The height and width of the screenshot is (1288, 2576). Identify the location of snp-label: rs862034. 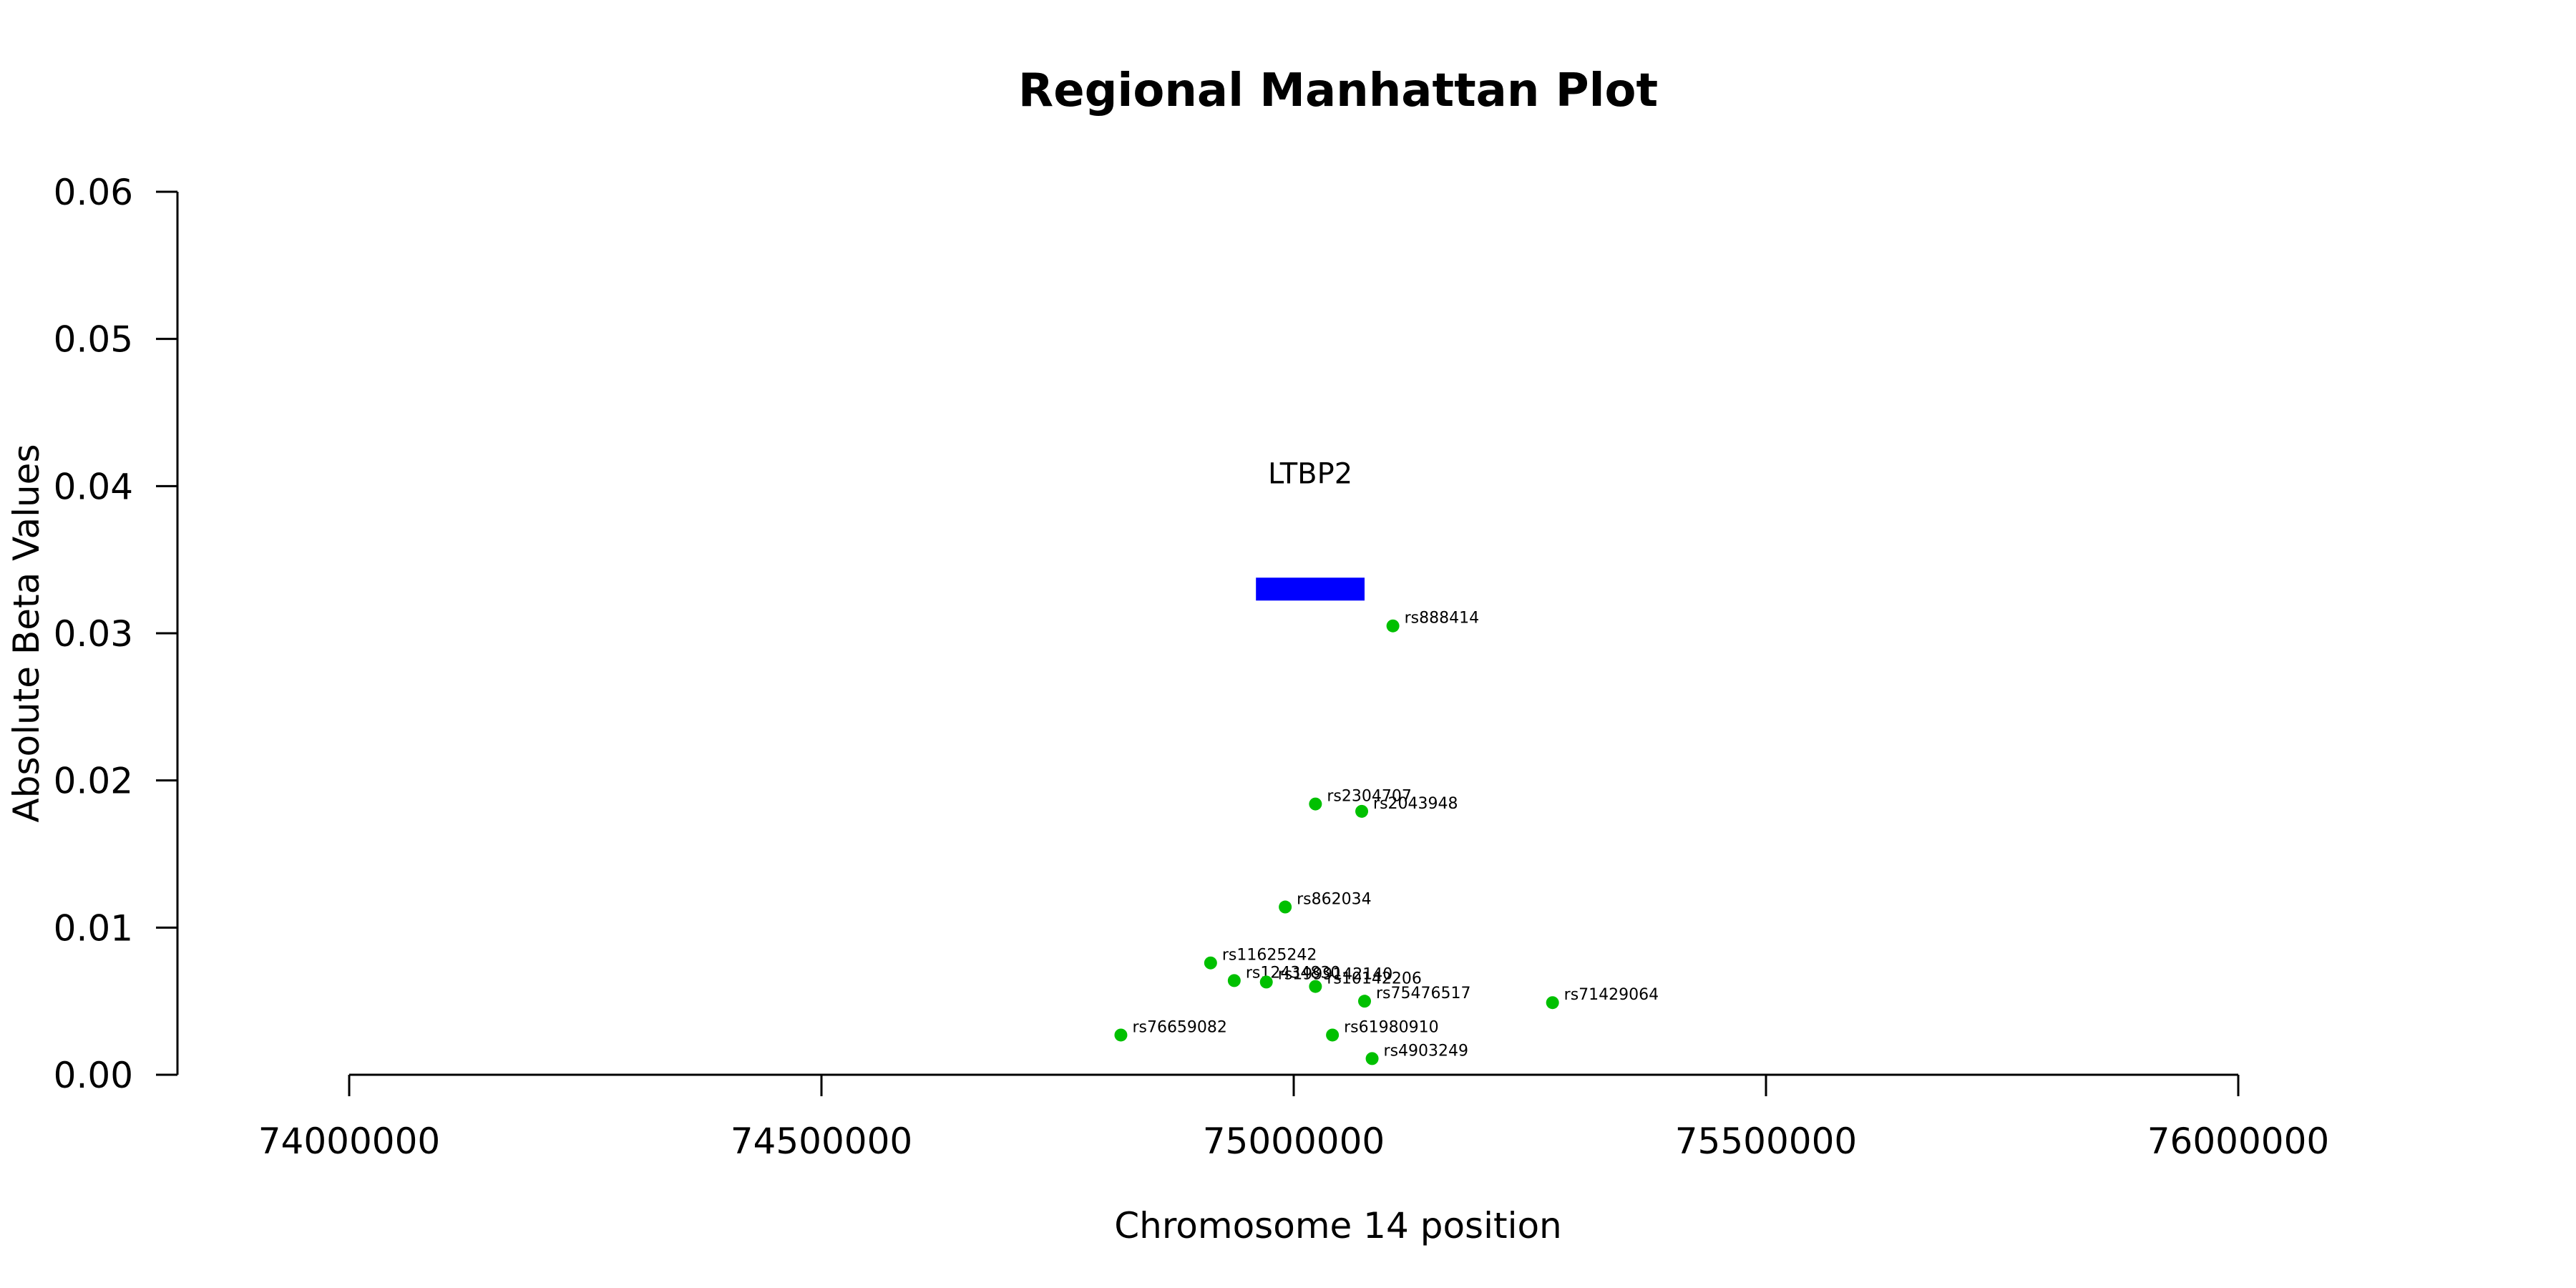
(1334, 900).